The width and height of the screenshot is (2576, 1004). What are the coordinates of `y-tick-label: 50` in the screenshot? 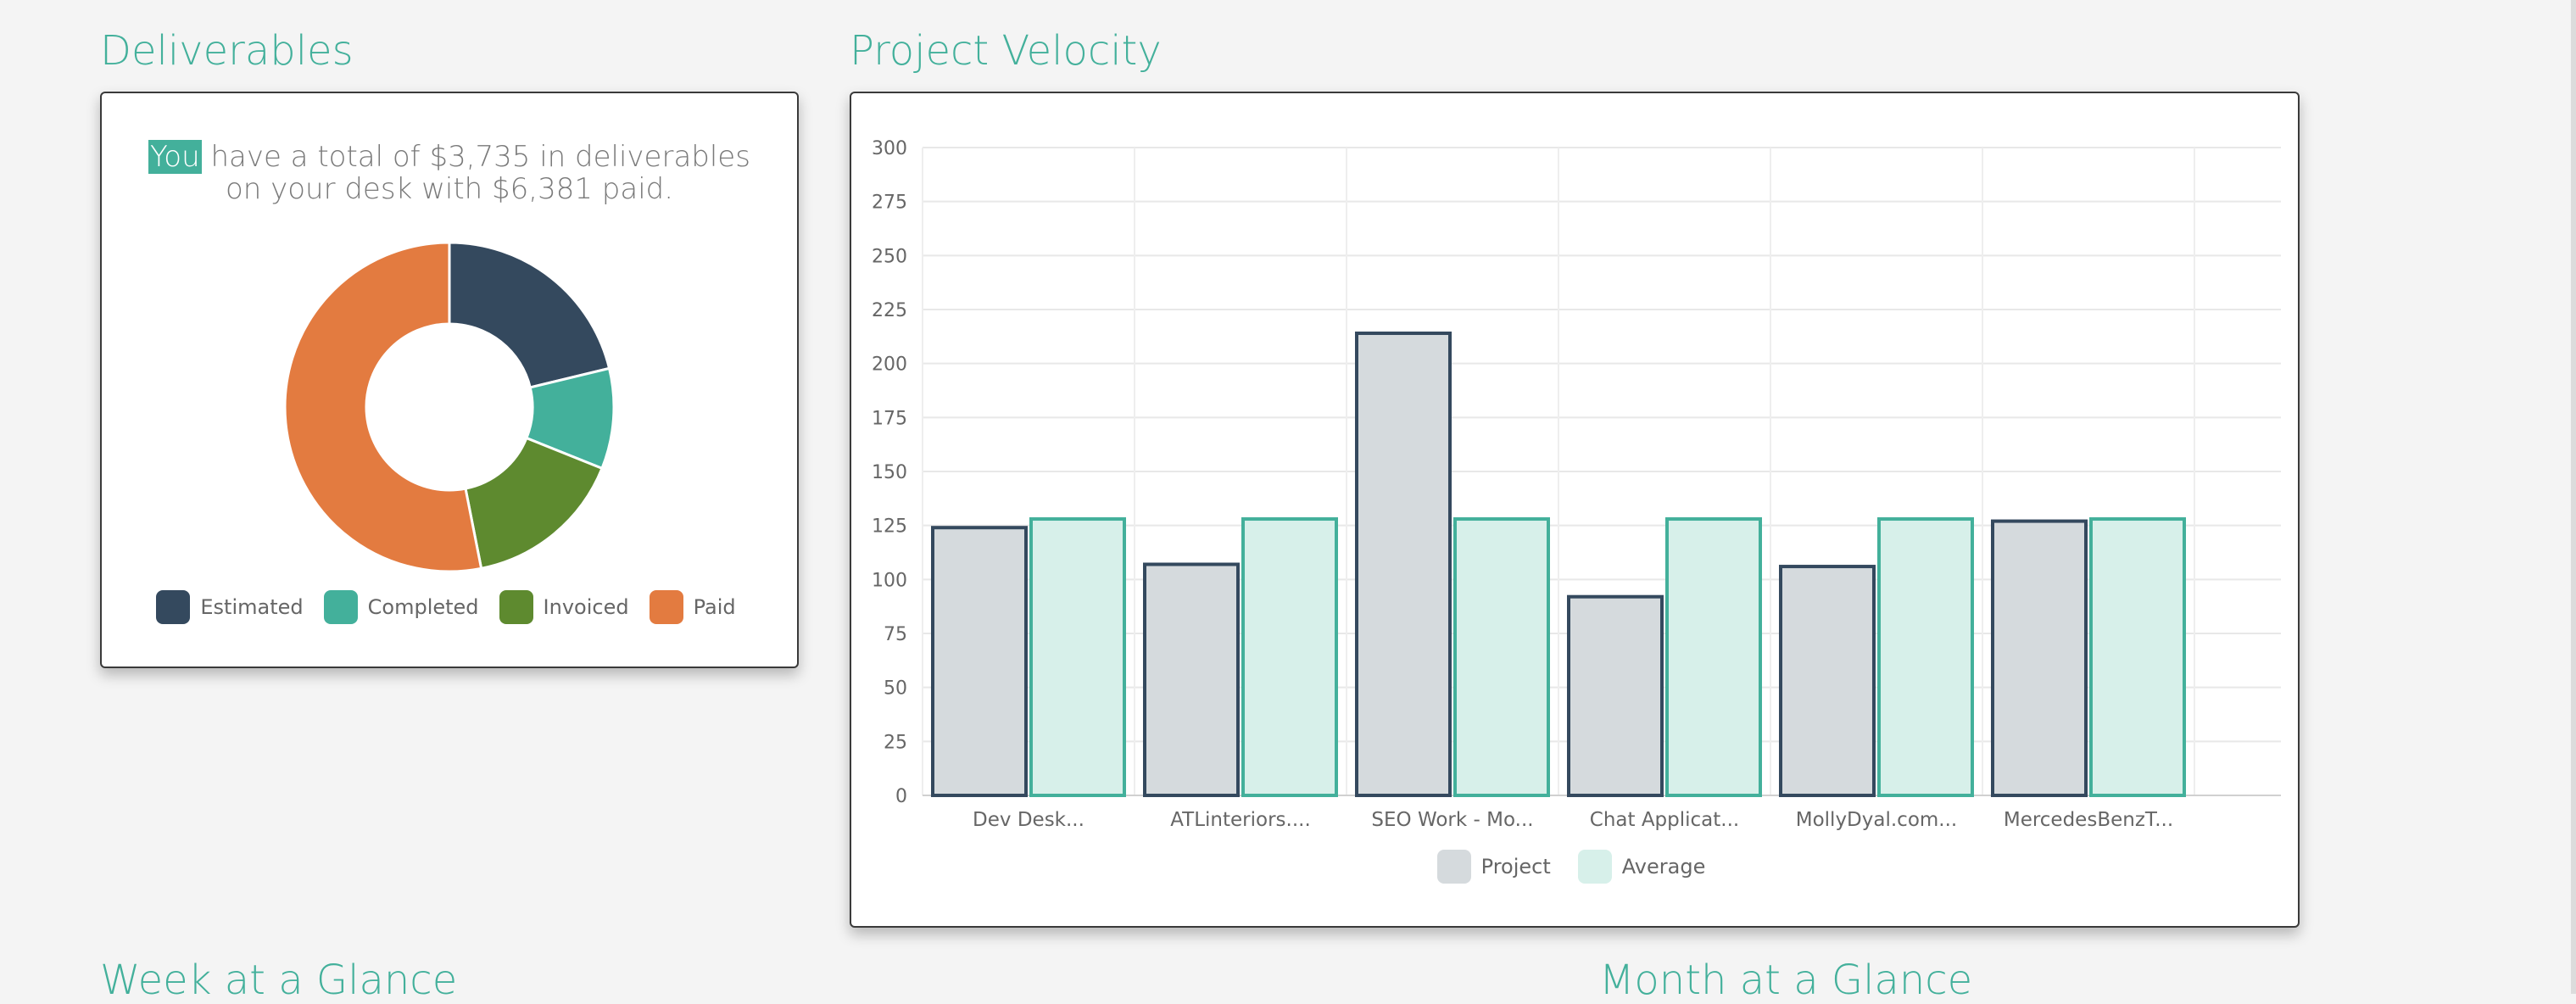 It's located at (895, 689).